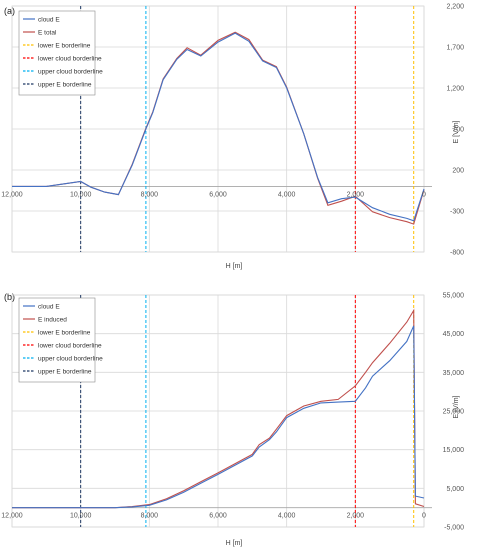 The width and height of the screenshot is (477, 550). What do you see at coordinates (9, 297) in the screenshot?
I see `panel-label-b: (b)` at bounding box center [9, 297].